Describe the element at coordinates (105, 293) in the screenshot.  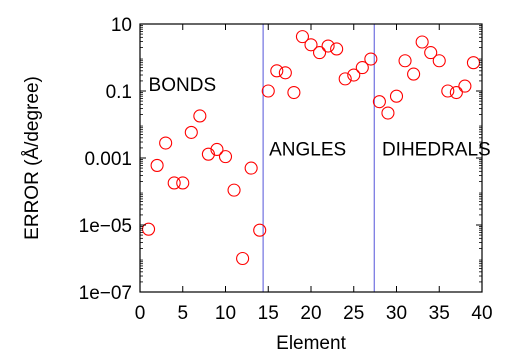
I see `y-tick-label: 1e−07` at that location.